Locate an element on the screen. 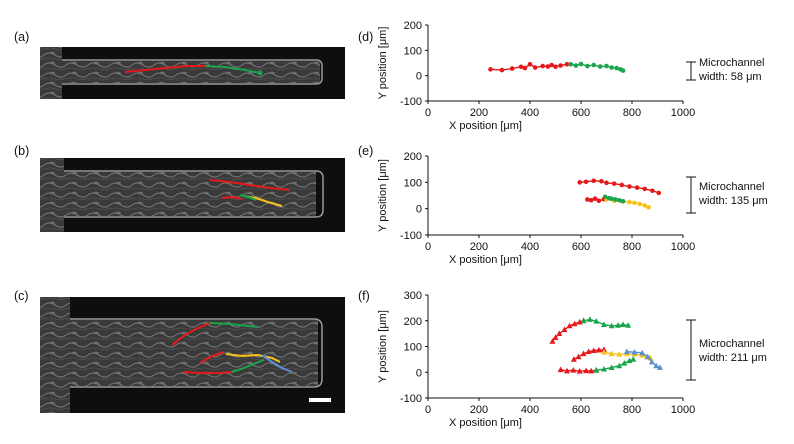 This screenshot has width=794, height=444. y-tick-label: 300 is located at coordinates (413, 296).